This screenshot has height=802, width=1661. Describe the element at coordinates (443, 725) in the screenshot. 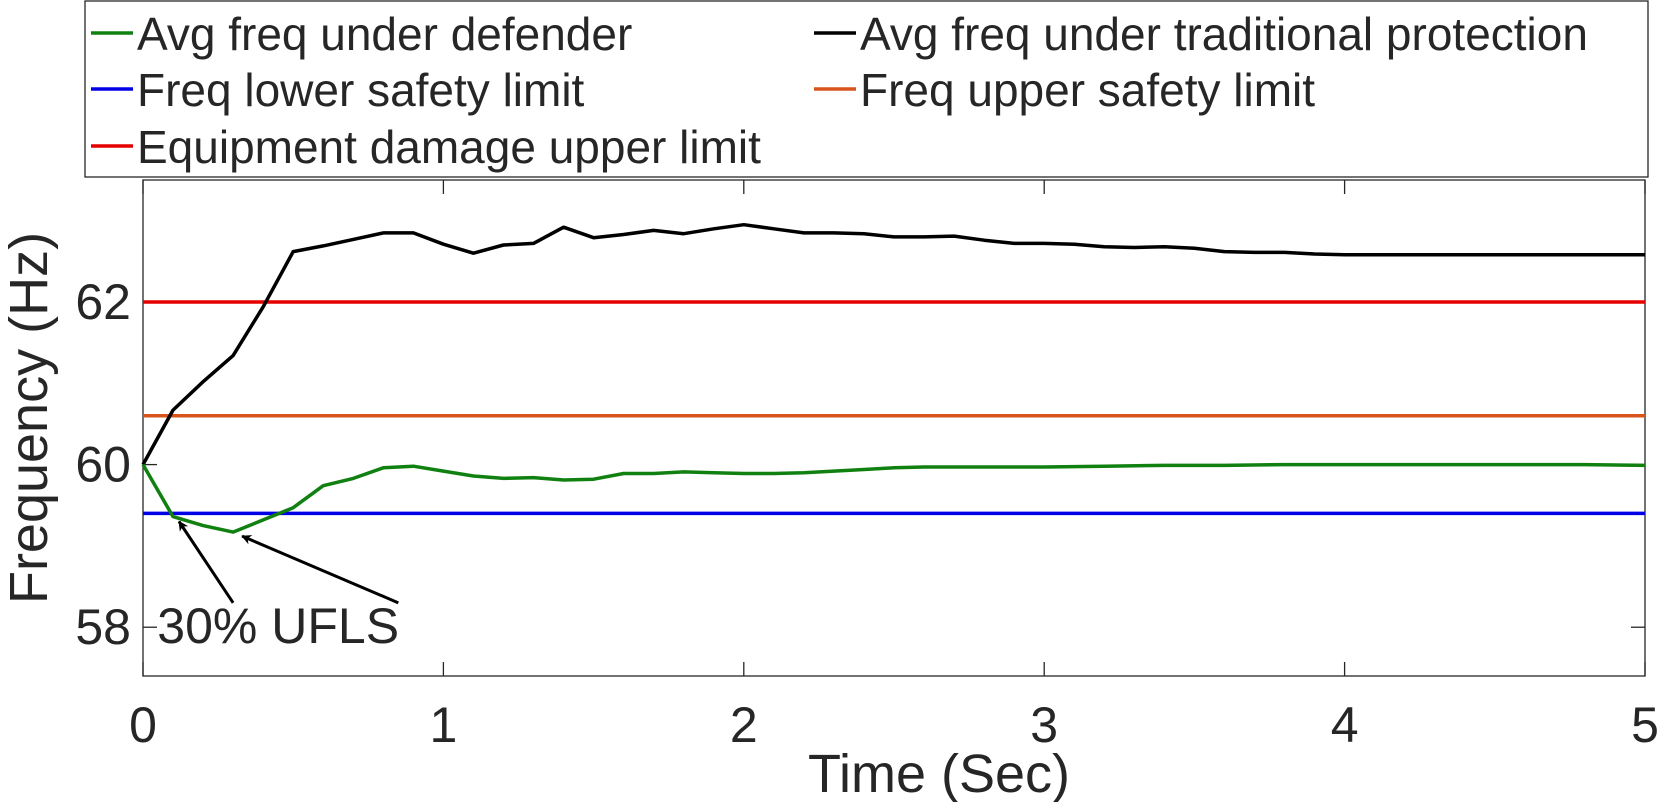

I see `x-tick-label: 1` at that location.